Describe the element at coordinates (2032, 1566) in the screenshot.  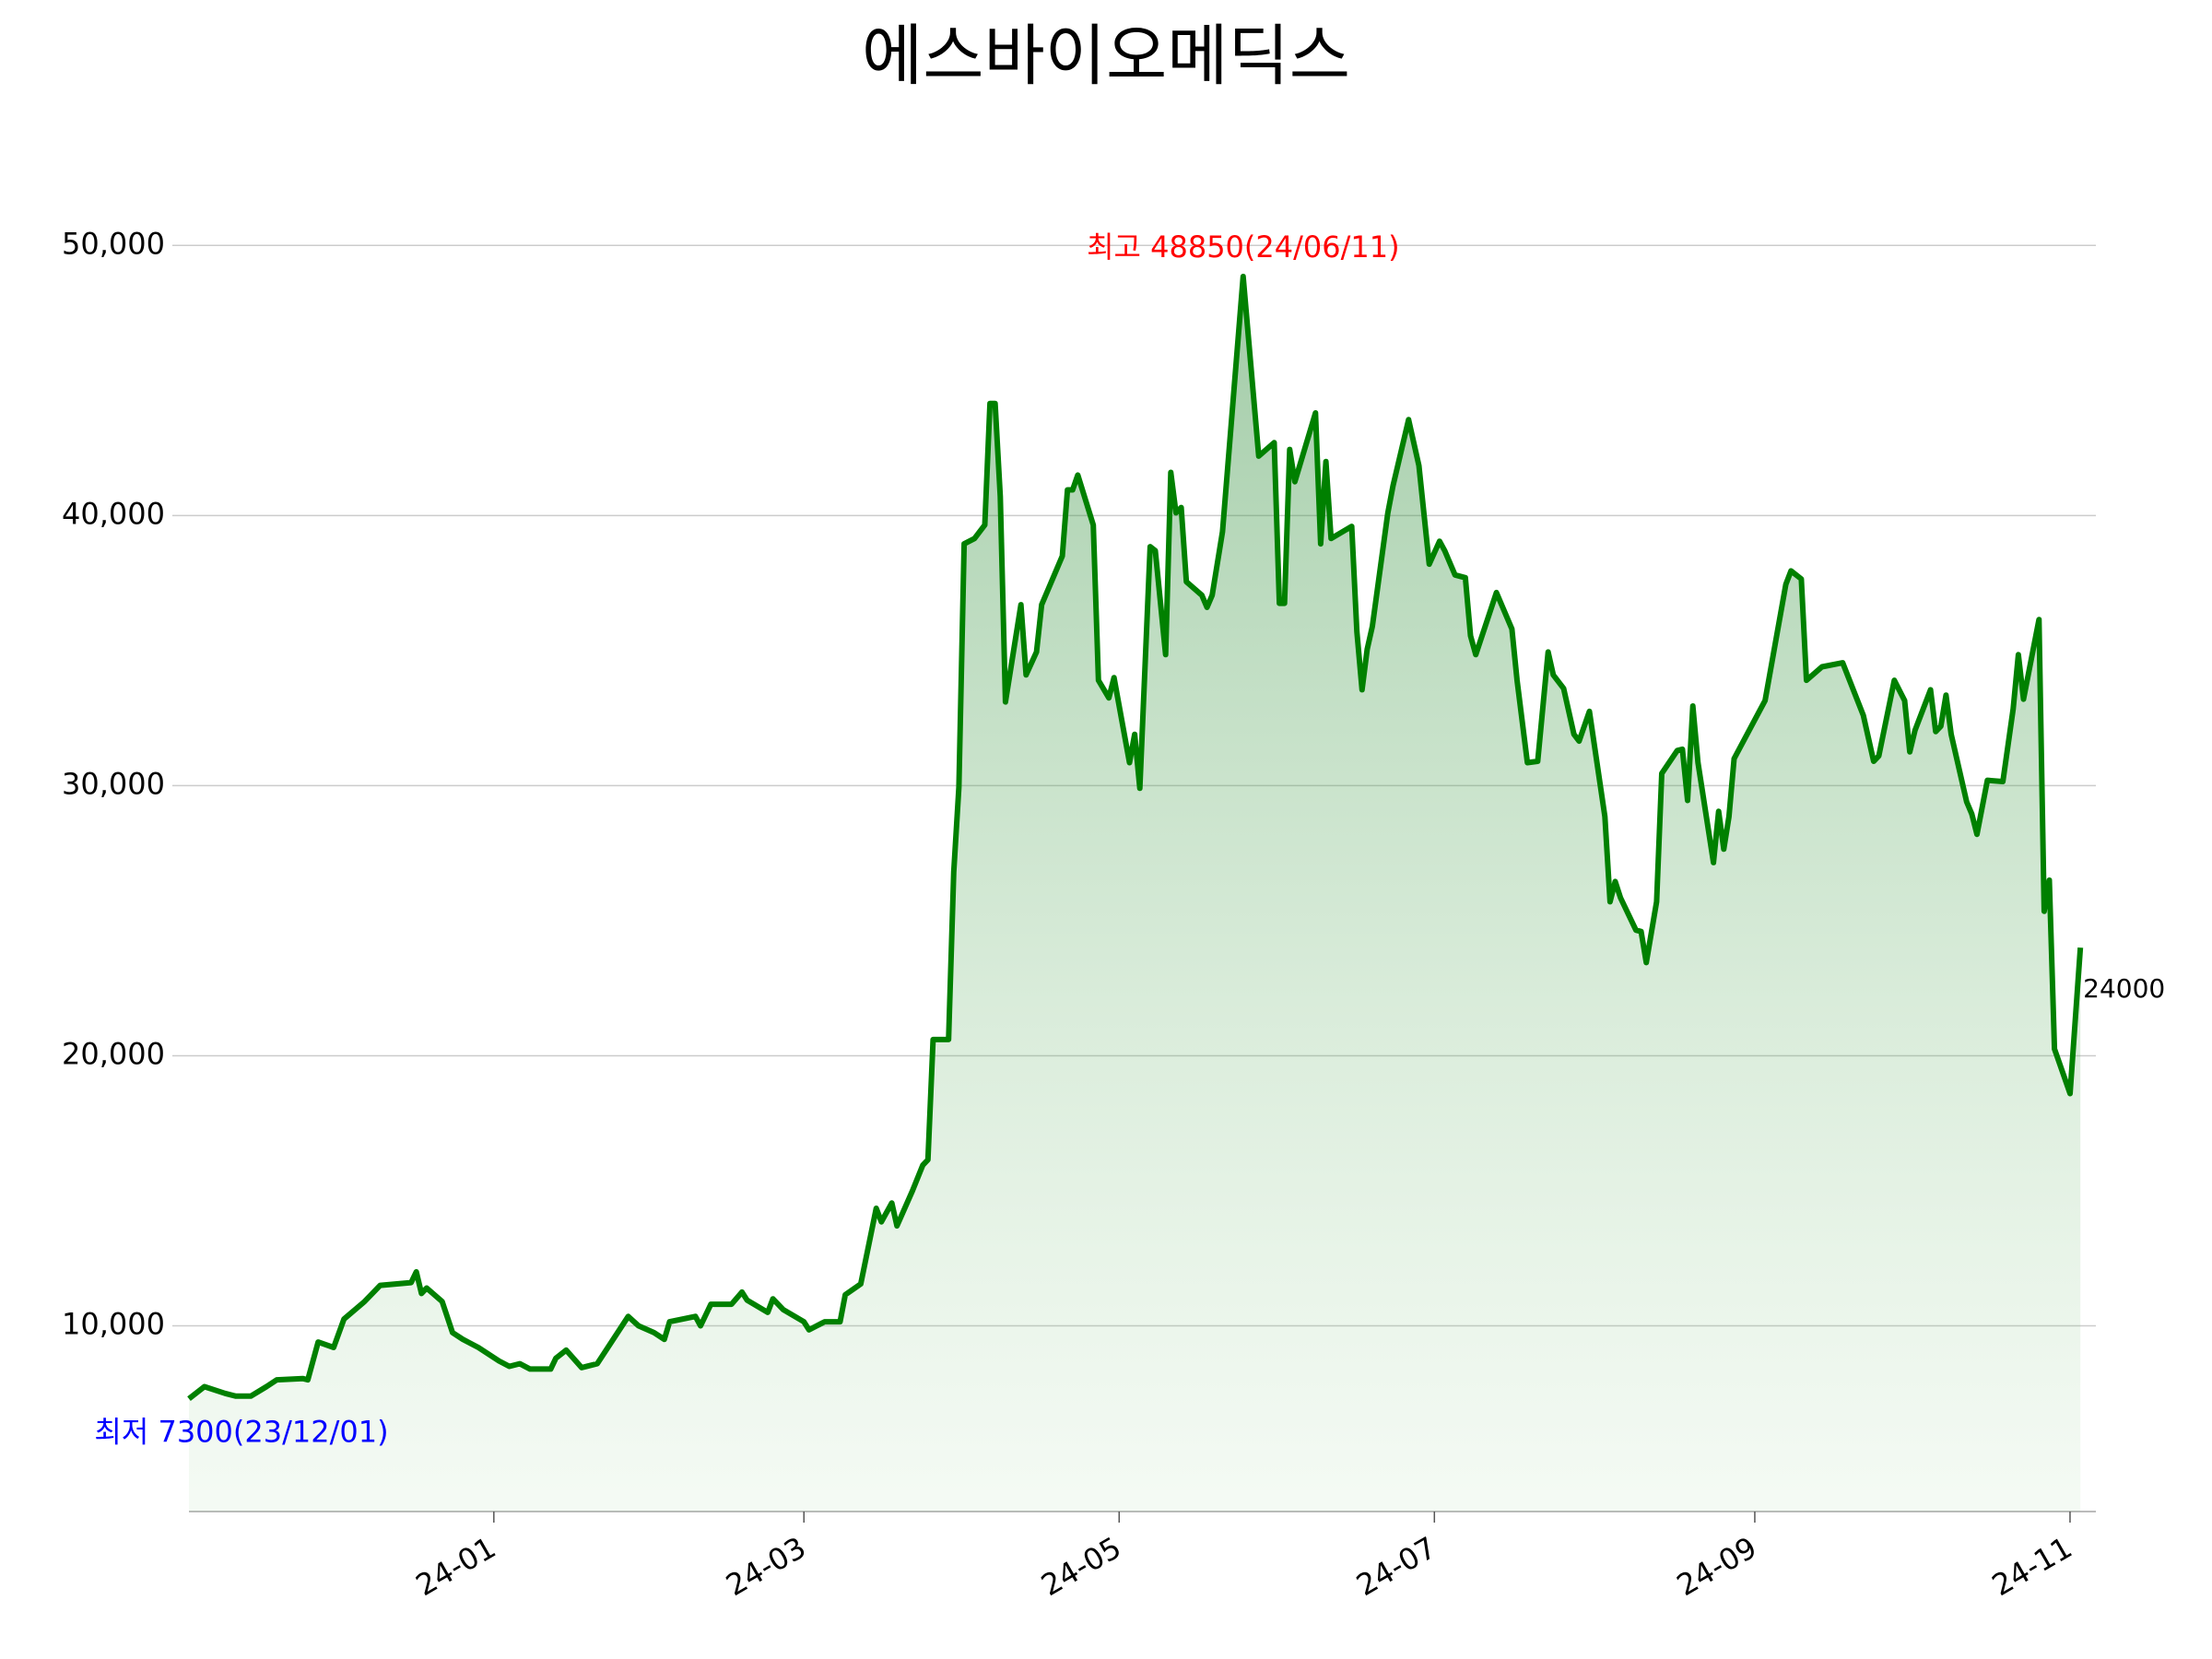
I see `x-tick-label: 24-11` at that location.